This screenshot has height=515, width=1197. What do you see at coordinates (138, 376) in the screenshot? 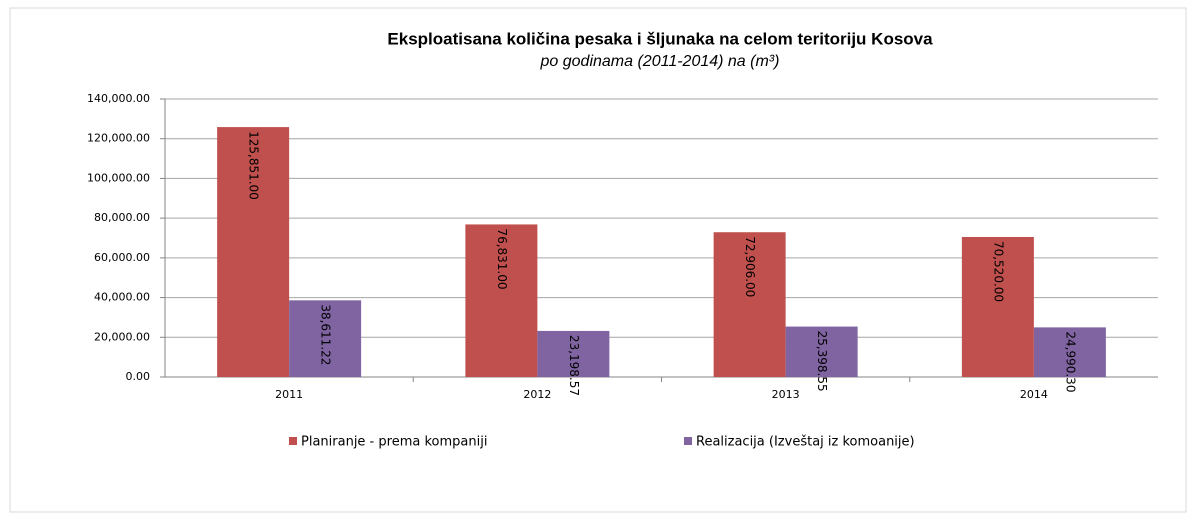
I see `y-tick-label: 0.00` at bounding box center [138, 376].